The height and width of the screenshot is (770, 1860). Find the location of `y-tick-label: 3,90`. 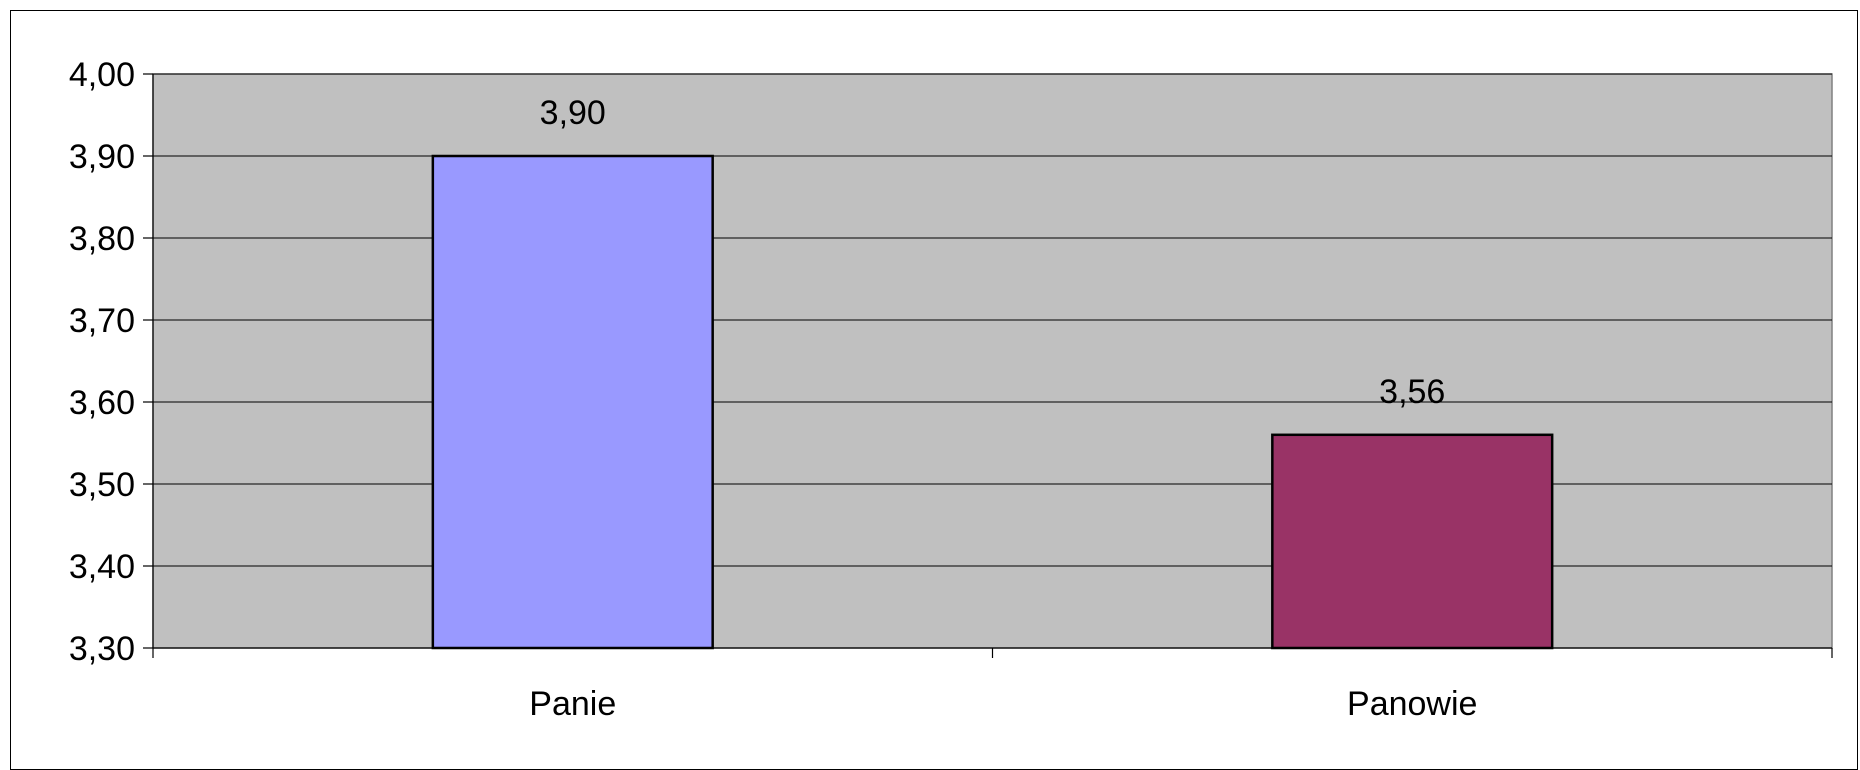

y-tick-label: 3,90 is located at coordinates (102, 157).